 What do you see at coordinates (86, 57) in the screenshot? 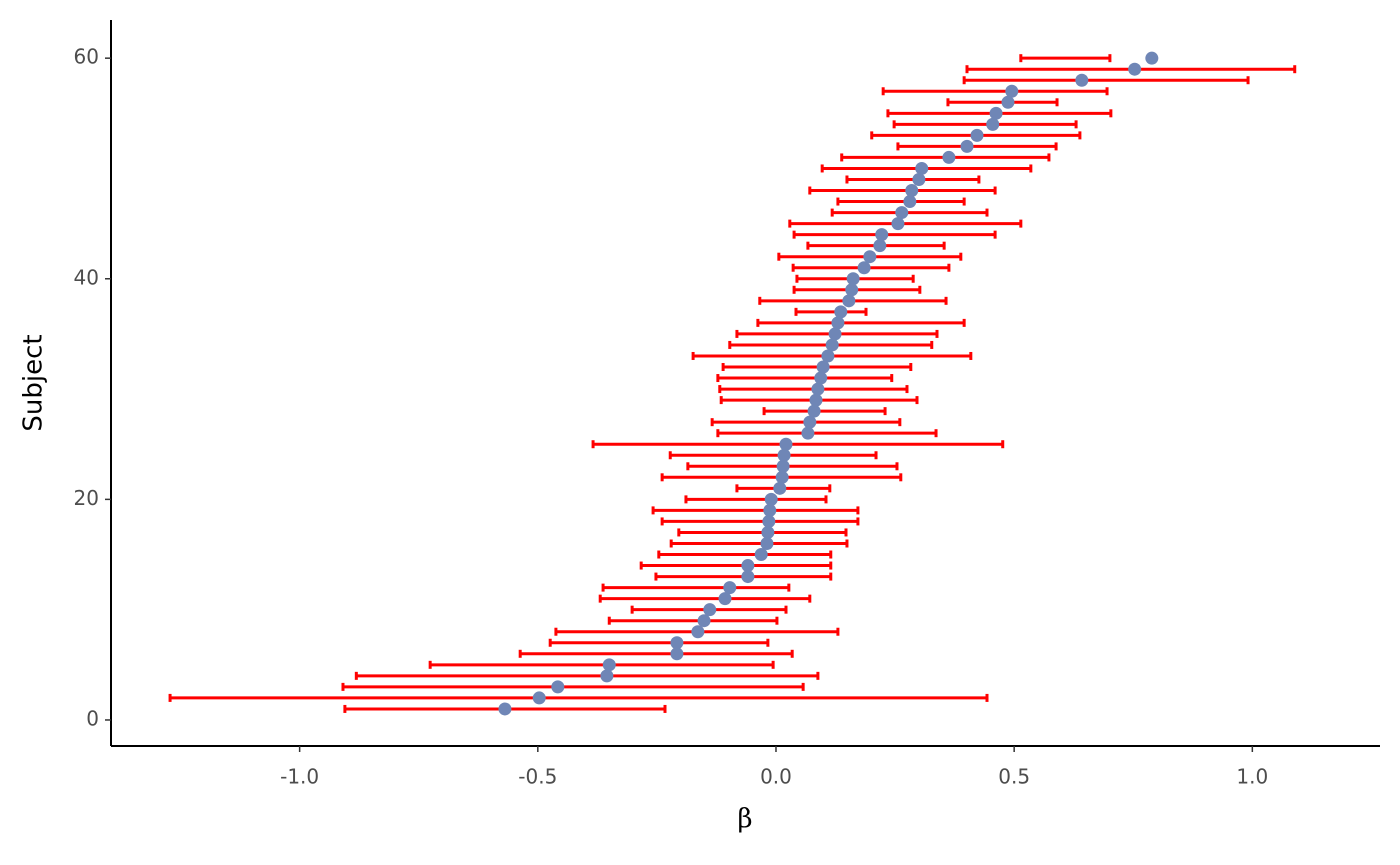
I see `y-tick-label: 60` at bounding box center [86, 57].